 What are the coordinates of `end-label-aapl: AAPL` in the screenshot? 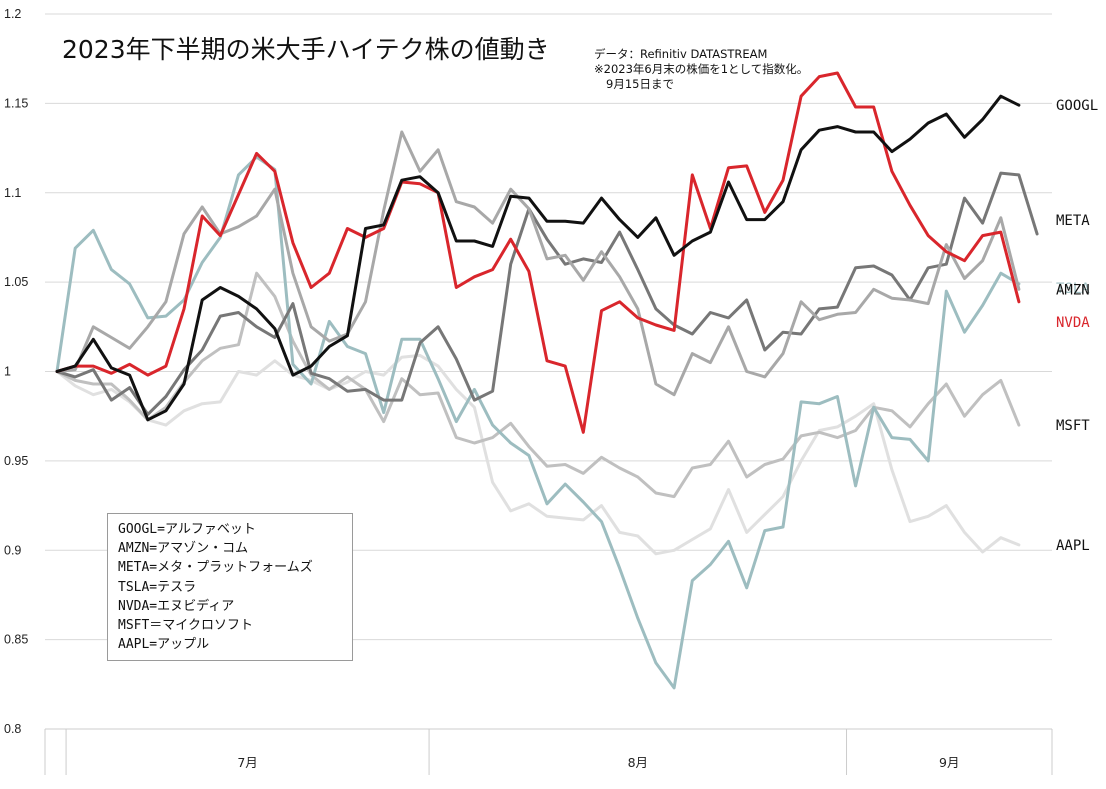 It's located at (1073, 546).